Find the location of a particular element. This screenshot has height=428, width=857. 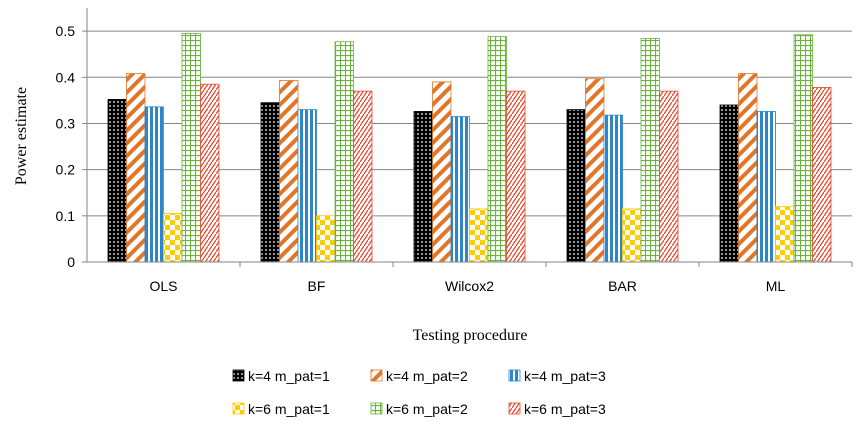

y-tick-label: 0 is located at coordinates (71, 262).